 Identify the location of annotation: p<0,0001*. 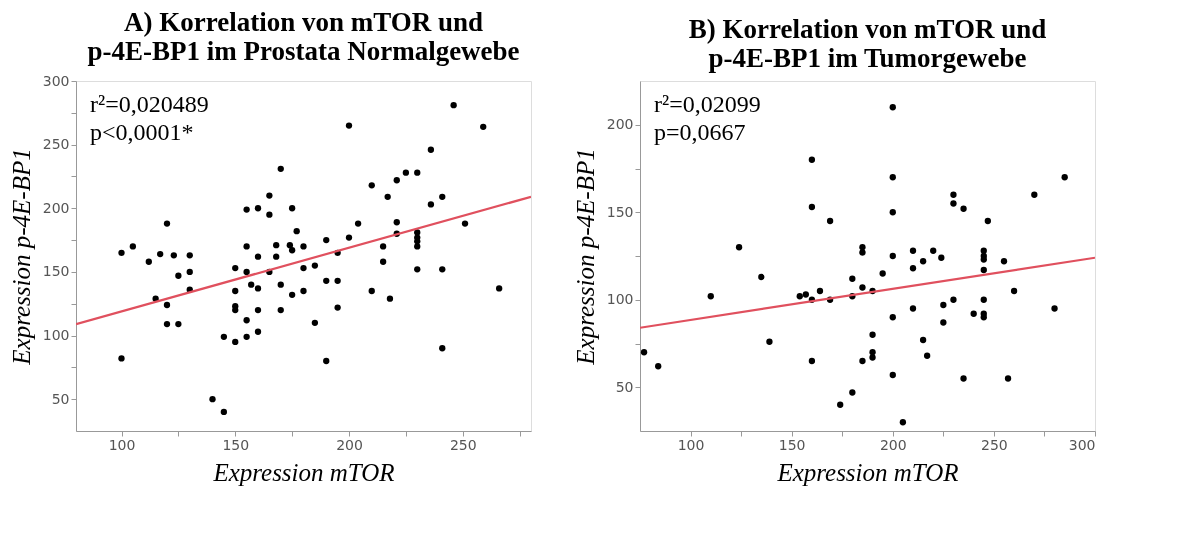
(142, 132).